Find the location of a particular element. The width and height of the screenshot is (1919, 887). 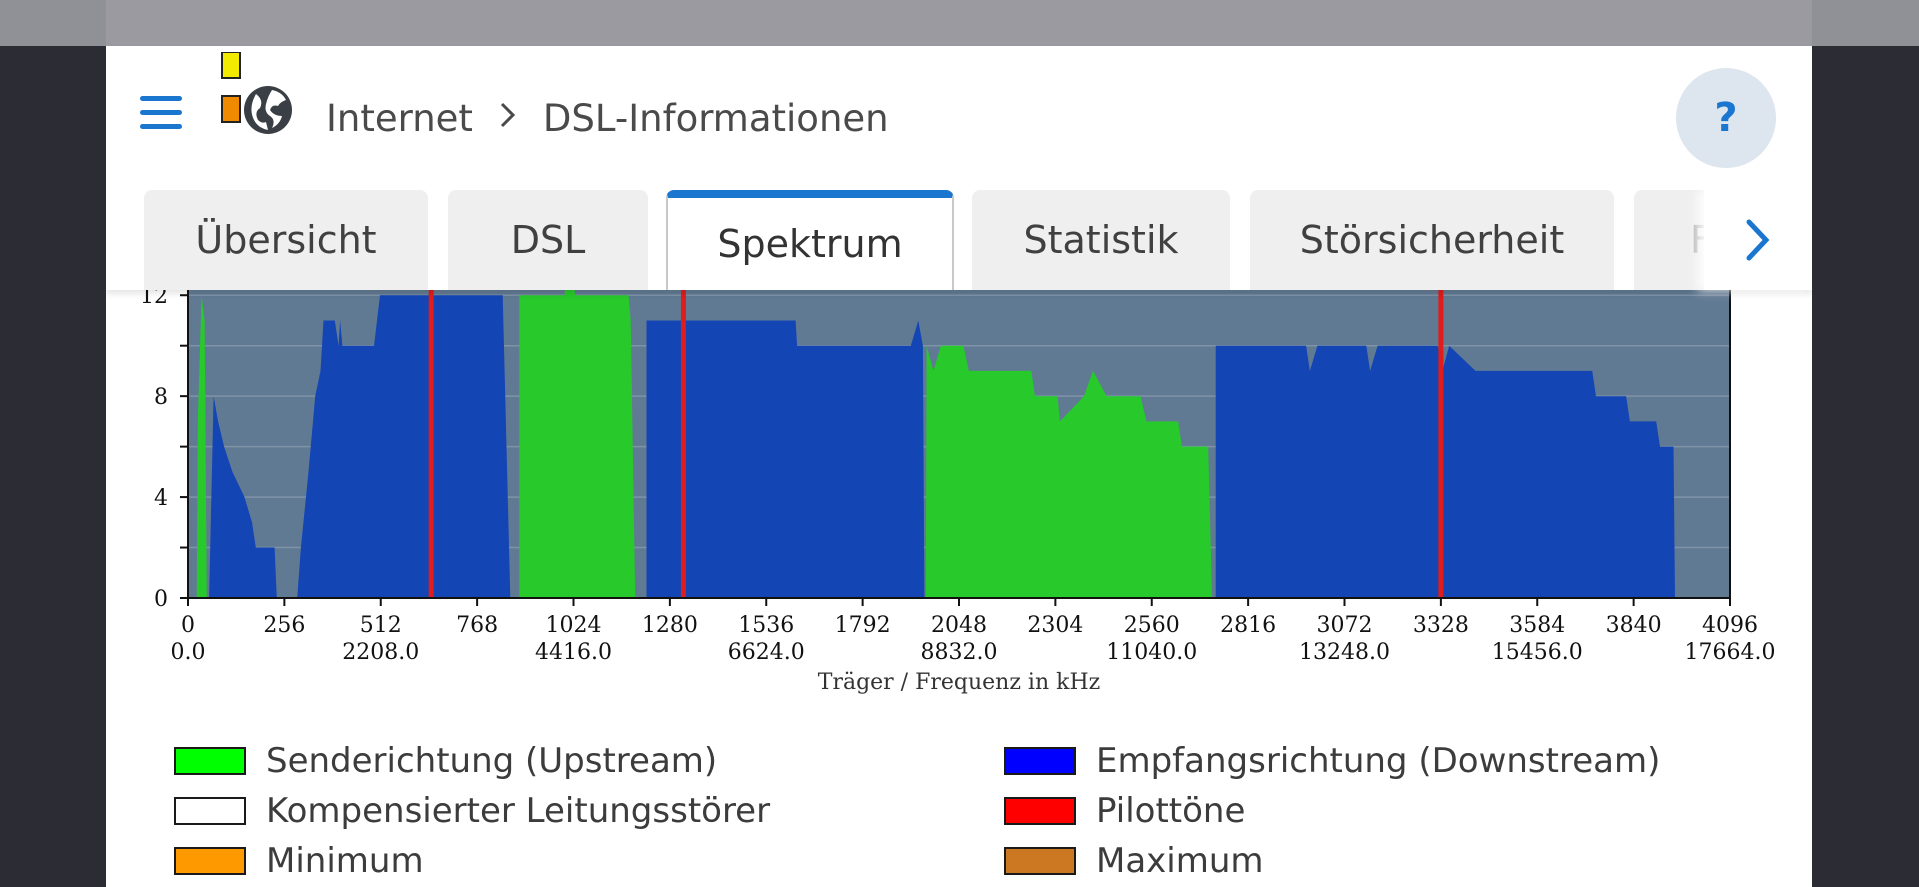

tab-spektrum: Spektrum is located at coordinates (810, 240).